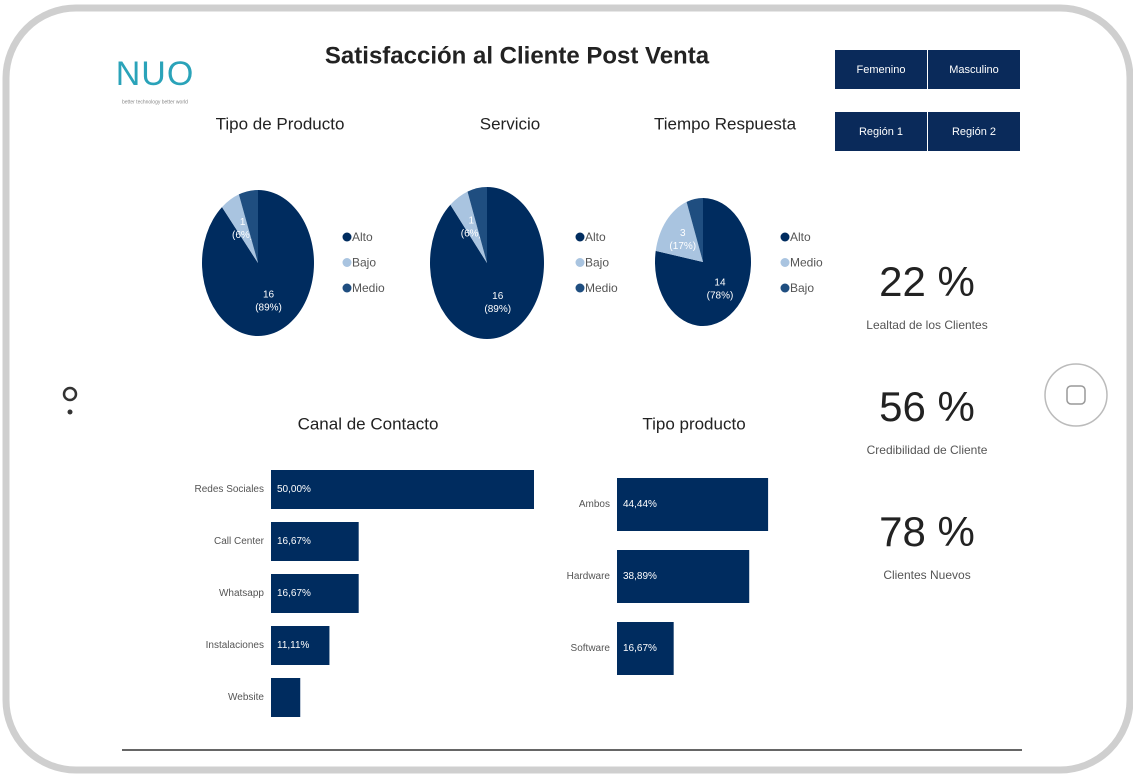 The image size is (1133, 774). Describe the element at coordinates (155, 74) in the screenshot. I see `logo: NUO` at that location.